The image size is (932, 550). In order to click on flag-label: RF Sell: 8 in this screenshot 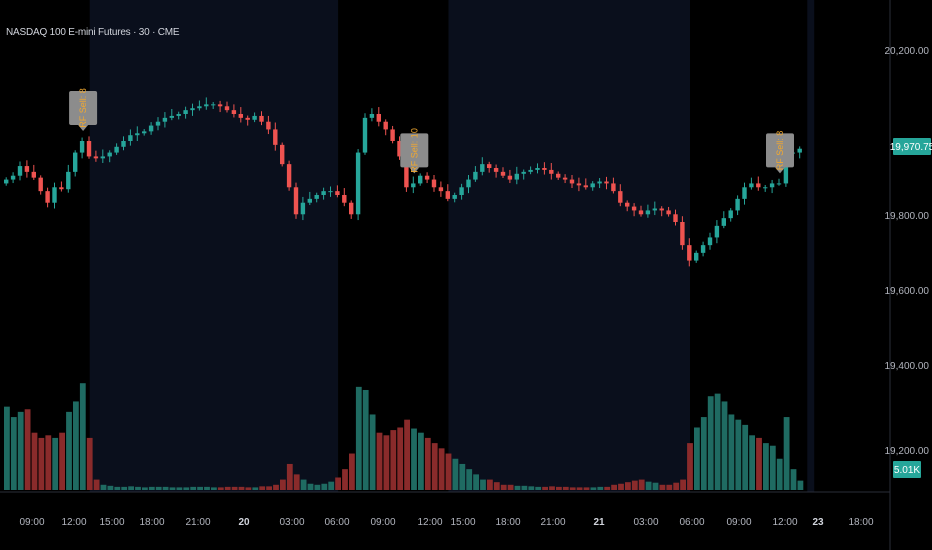, I will do `click(83, 108)`.